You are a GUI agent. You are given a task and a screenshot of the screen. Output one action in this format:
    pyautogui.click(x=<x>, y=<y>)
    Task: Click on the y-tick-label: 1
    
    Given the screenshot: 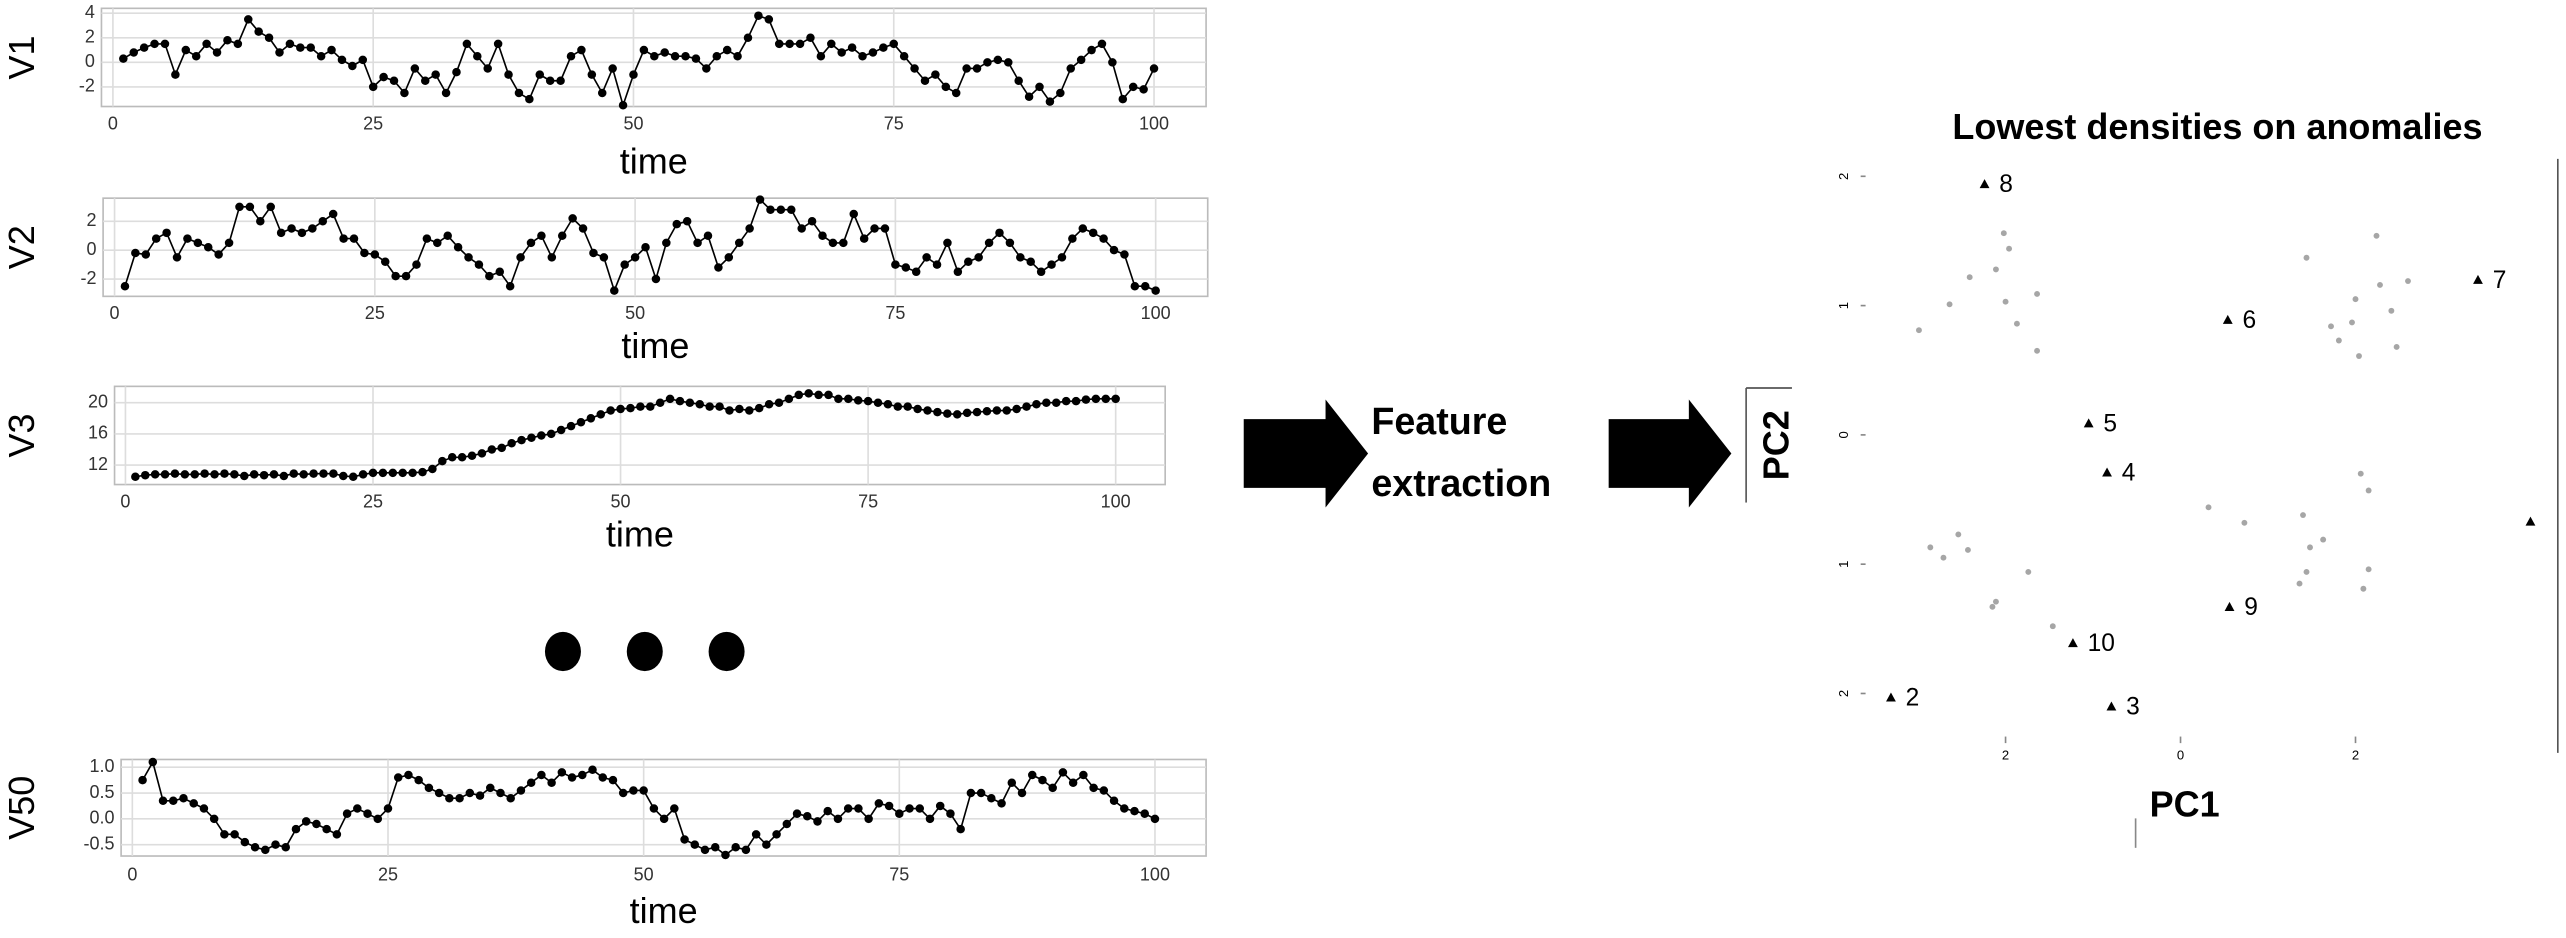 What is the action you would take?
    pyautogui.click(x=1843, y=305)
    